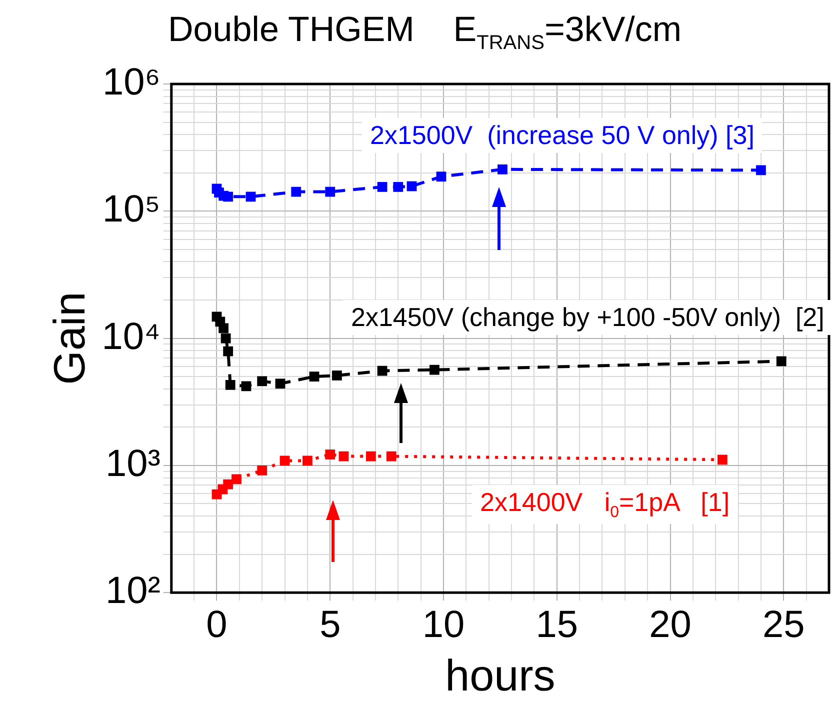  Describe the element at coordinates (131, 209) in the screenshot. I see `y-tick-label: 10⁵` at that location.